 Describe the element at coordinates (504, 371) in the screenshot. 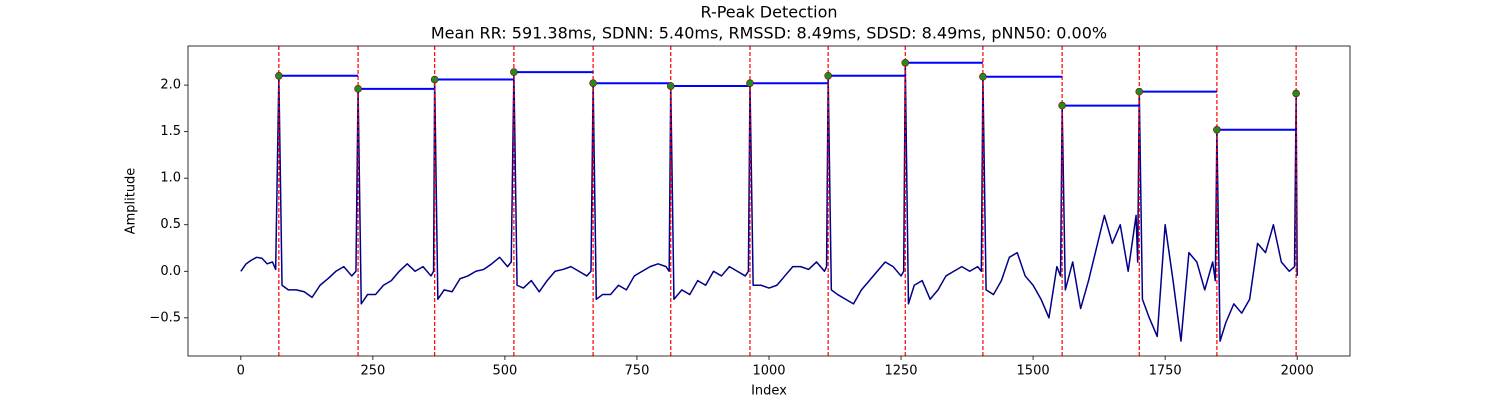

I see `x-tick-label: 500` at that location.